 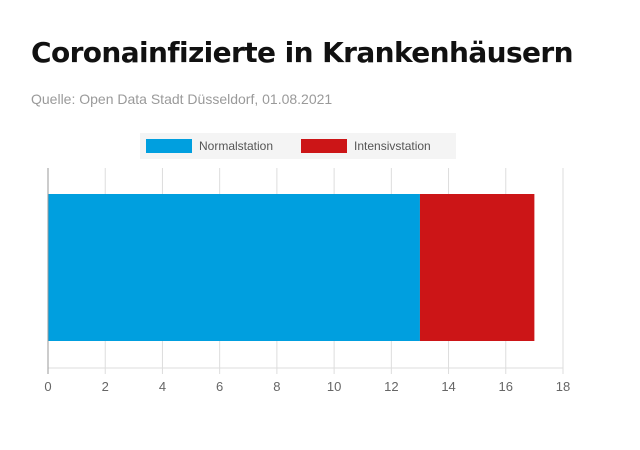 I want to click on chart-title: Coronainfizierte in Krankenhäusern, so click(x=302, y=52).